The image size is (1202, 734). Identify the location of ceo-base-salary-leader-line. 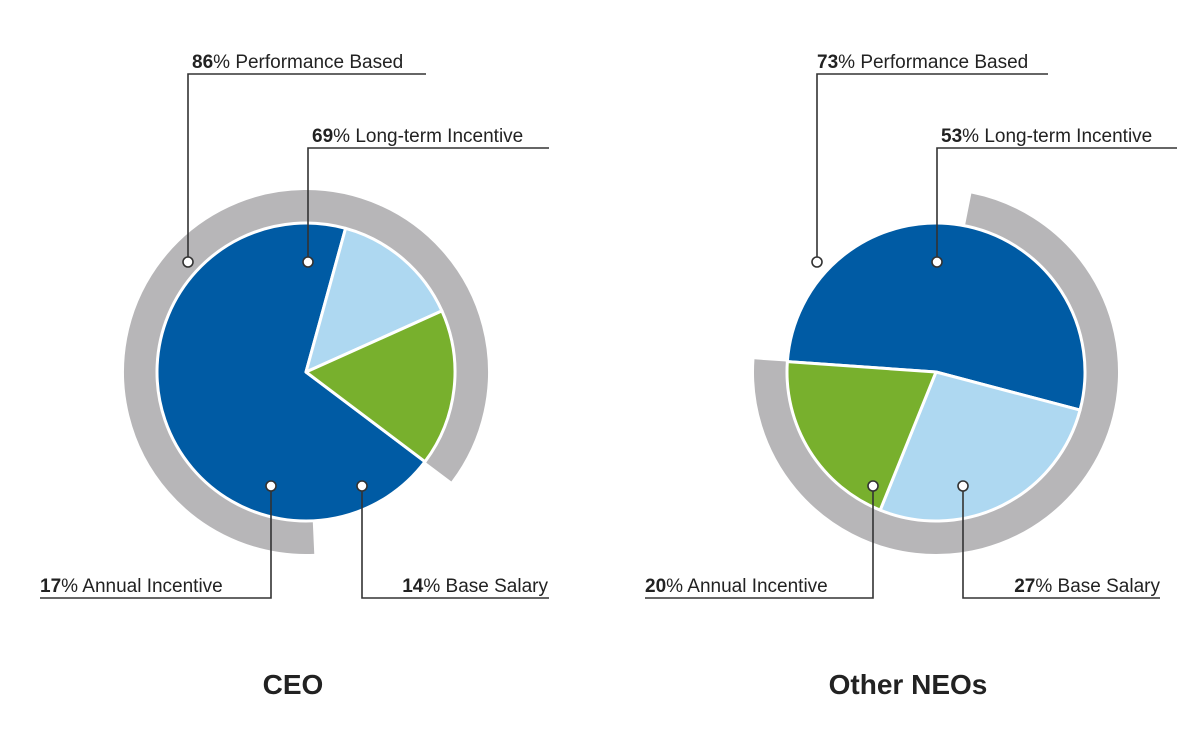
(455, 542).